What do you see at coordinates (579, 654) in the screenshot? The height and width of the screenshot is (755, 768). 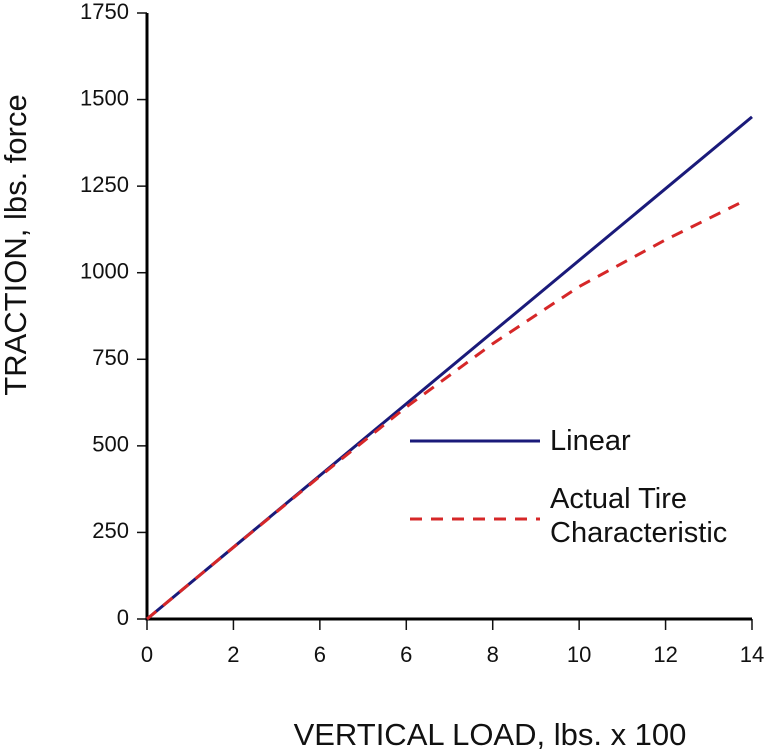 I see `x-tick-label: 10` at bounding box center [579, 654].